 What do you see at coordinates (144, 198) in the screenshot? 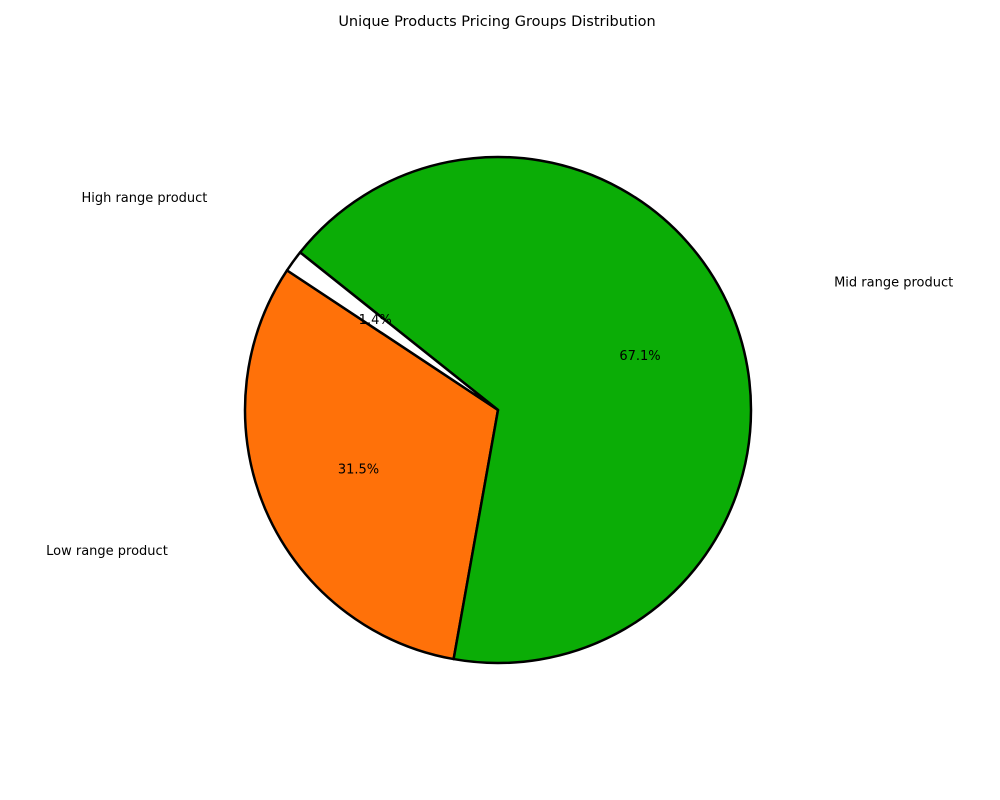
I see `slice-label-high-range-product: High range product` at bounding box center [144, 198].